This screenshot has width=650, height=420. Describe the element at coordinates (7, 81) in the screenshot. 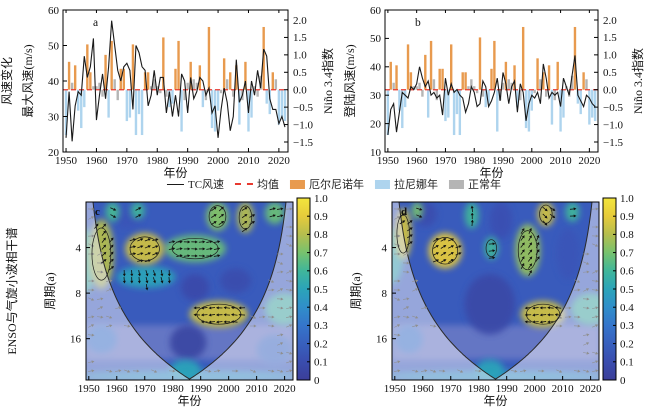

I see `y-axis-outer-label: 风速变化` at that location.